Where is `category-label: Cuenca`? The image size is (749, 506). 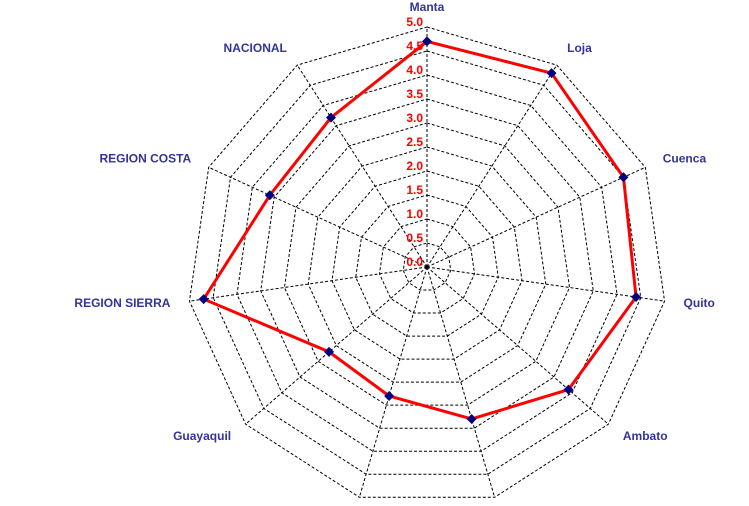 category-label: Cuenca is located at coordinates (685, 158).